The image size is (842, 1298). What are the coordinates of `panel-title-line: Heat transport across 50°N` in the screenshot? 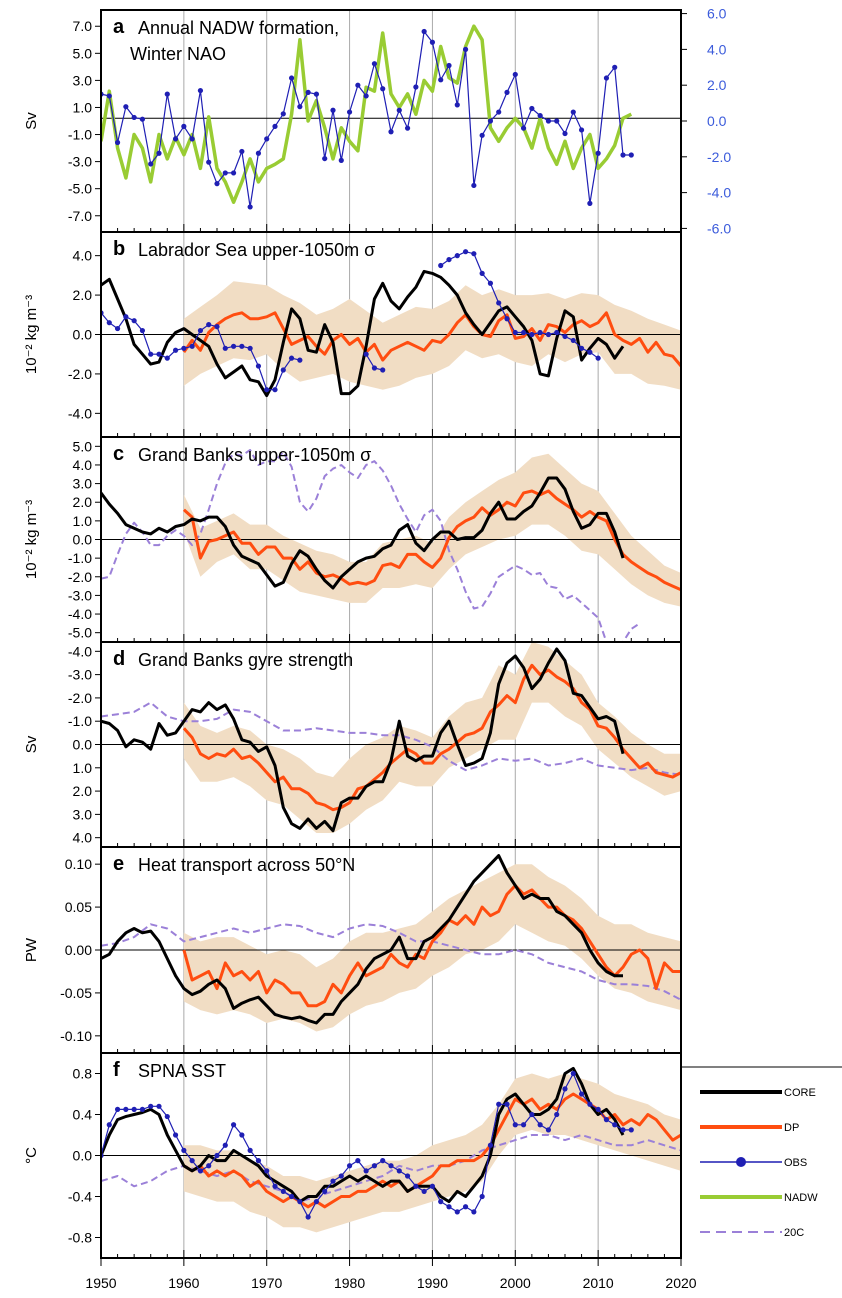 It's located at (246, 865).